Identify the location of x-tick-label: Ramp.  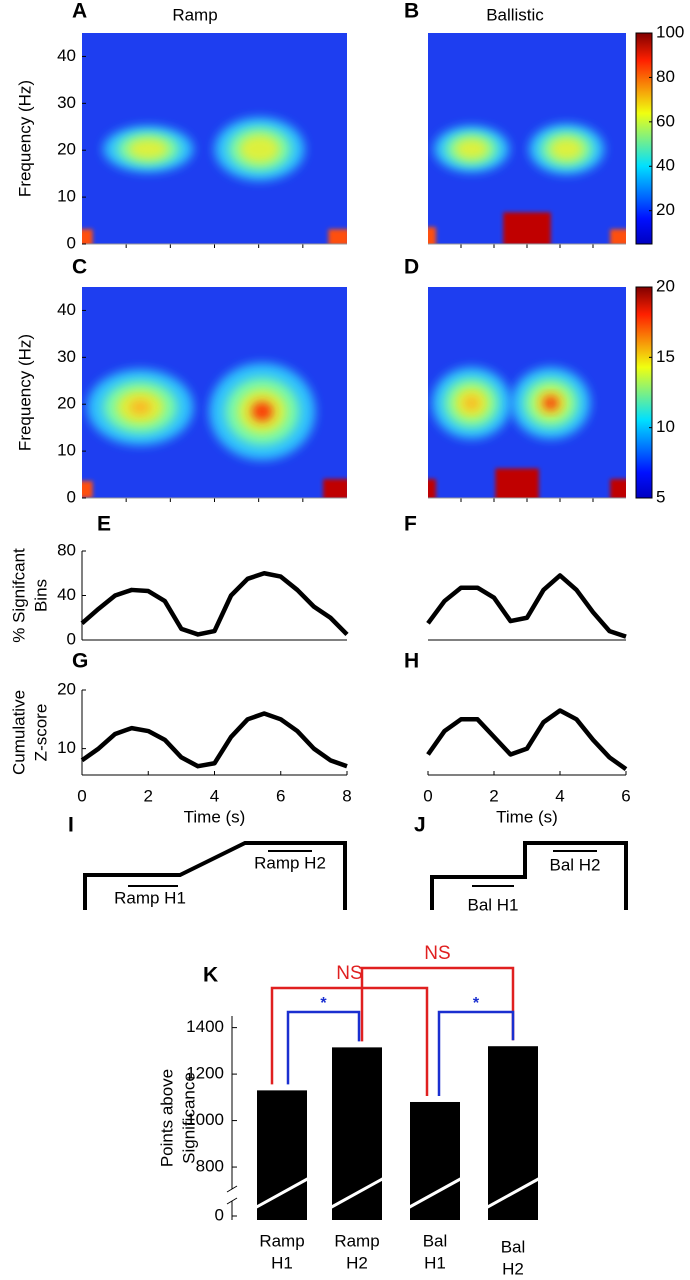
(281, 1240).